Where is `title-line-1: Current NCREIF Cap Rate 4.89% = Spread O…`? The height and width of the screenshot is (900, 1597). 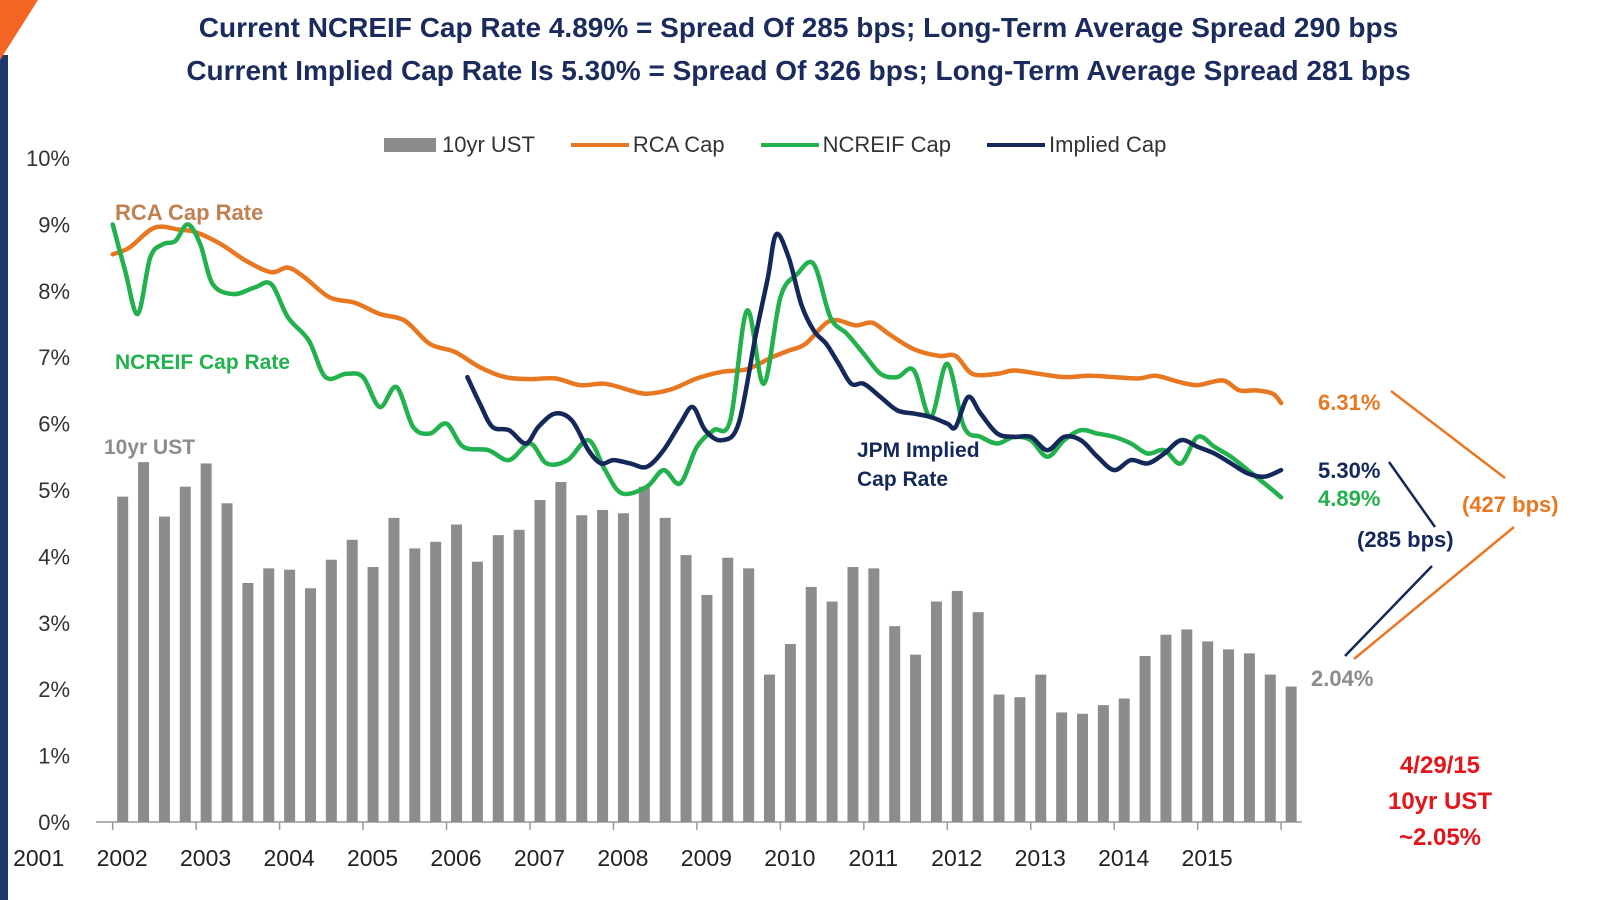 title-line-1: Current NCREIF Cap Rate 4.89% = Spread O… is located at coordinates (798, 27).